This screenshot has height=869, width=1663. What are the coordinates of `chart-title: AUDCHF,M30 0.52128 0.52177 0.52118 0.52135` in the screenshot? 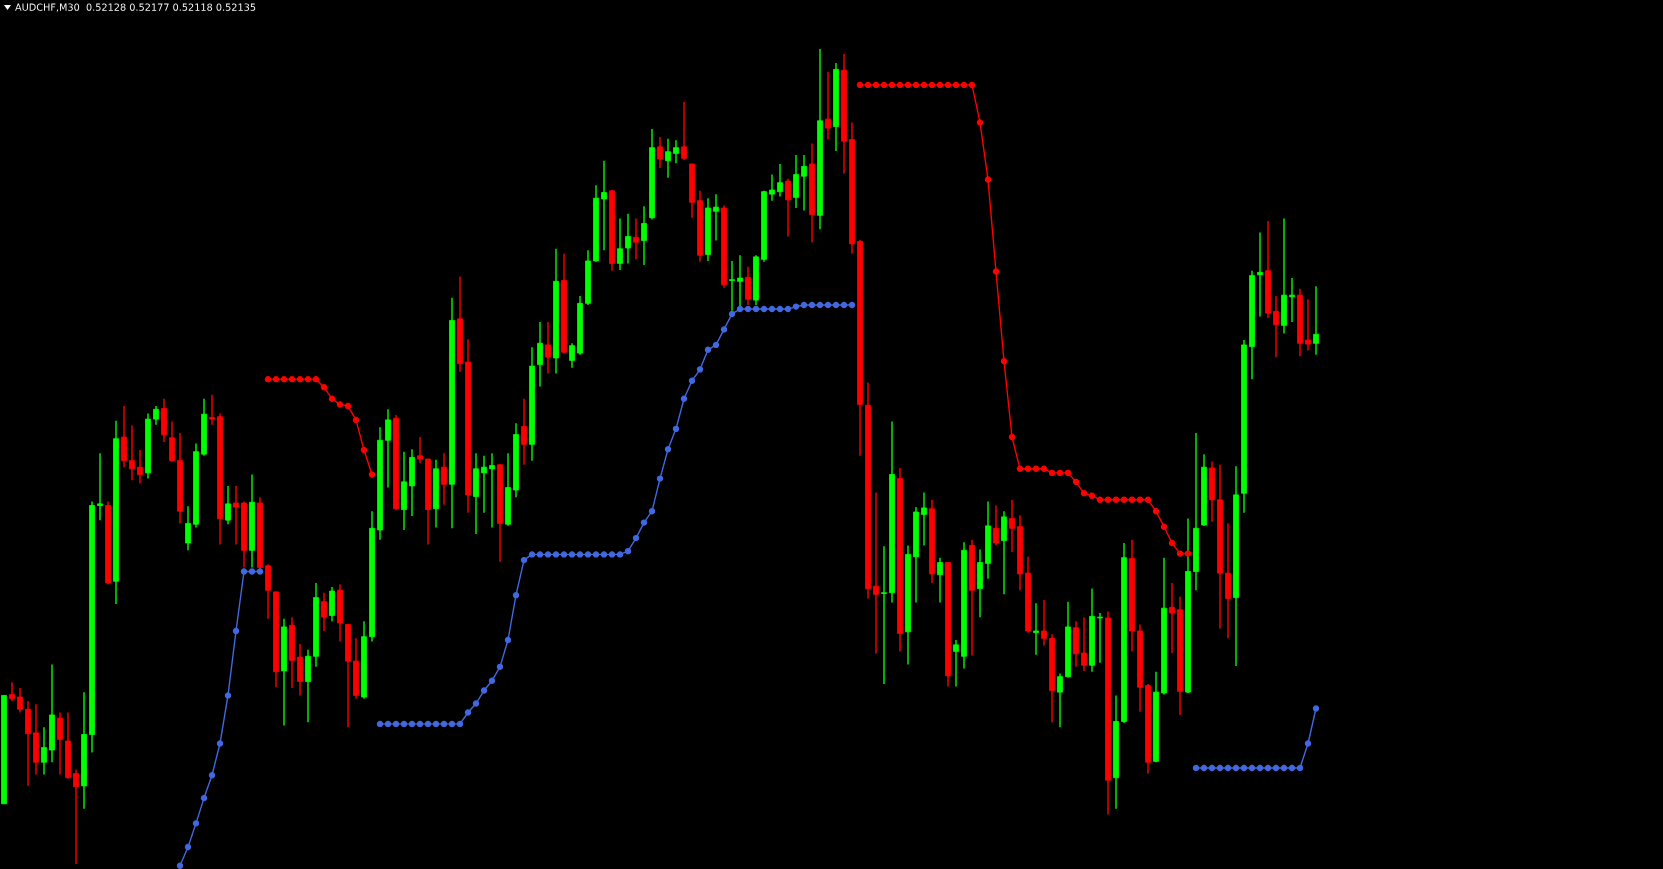 It's located at (135, 7).